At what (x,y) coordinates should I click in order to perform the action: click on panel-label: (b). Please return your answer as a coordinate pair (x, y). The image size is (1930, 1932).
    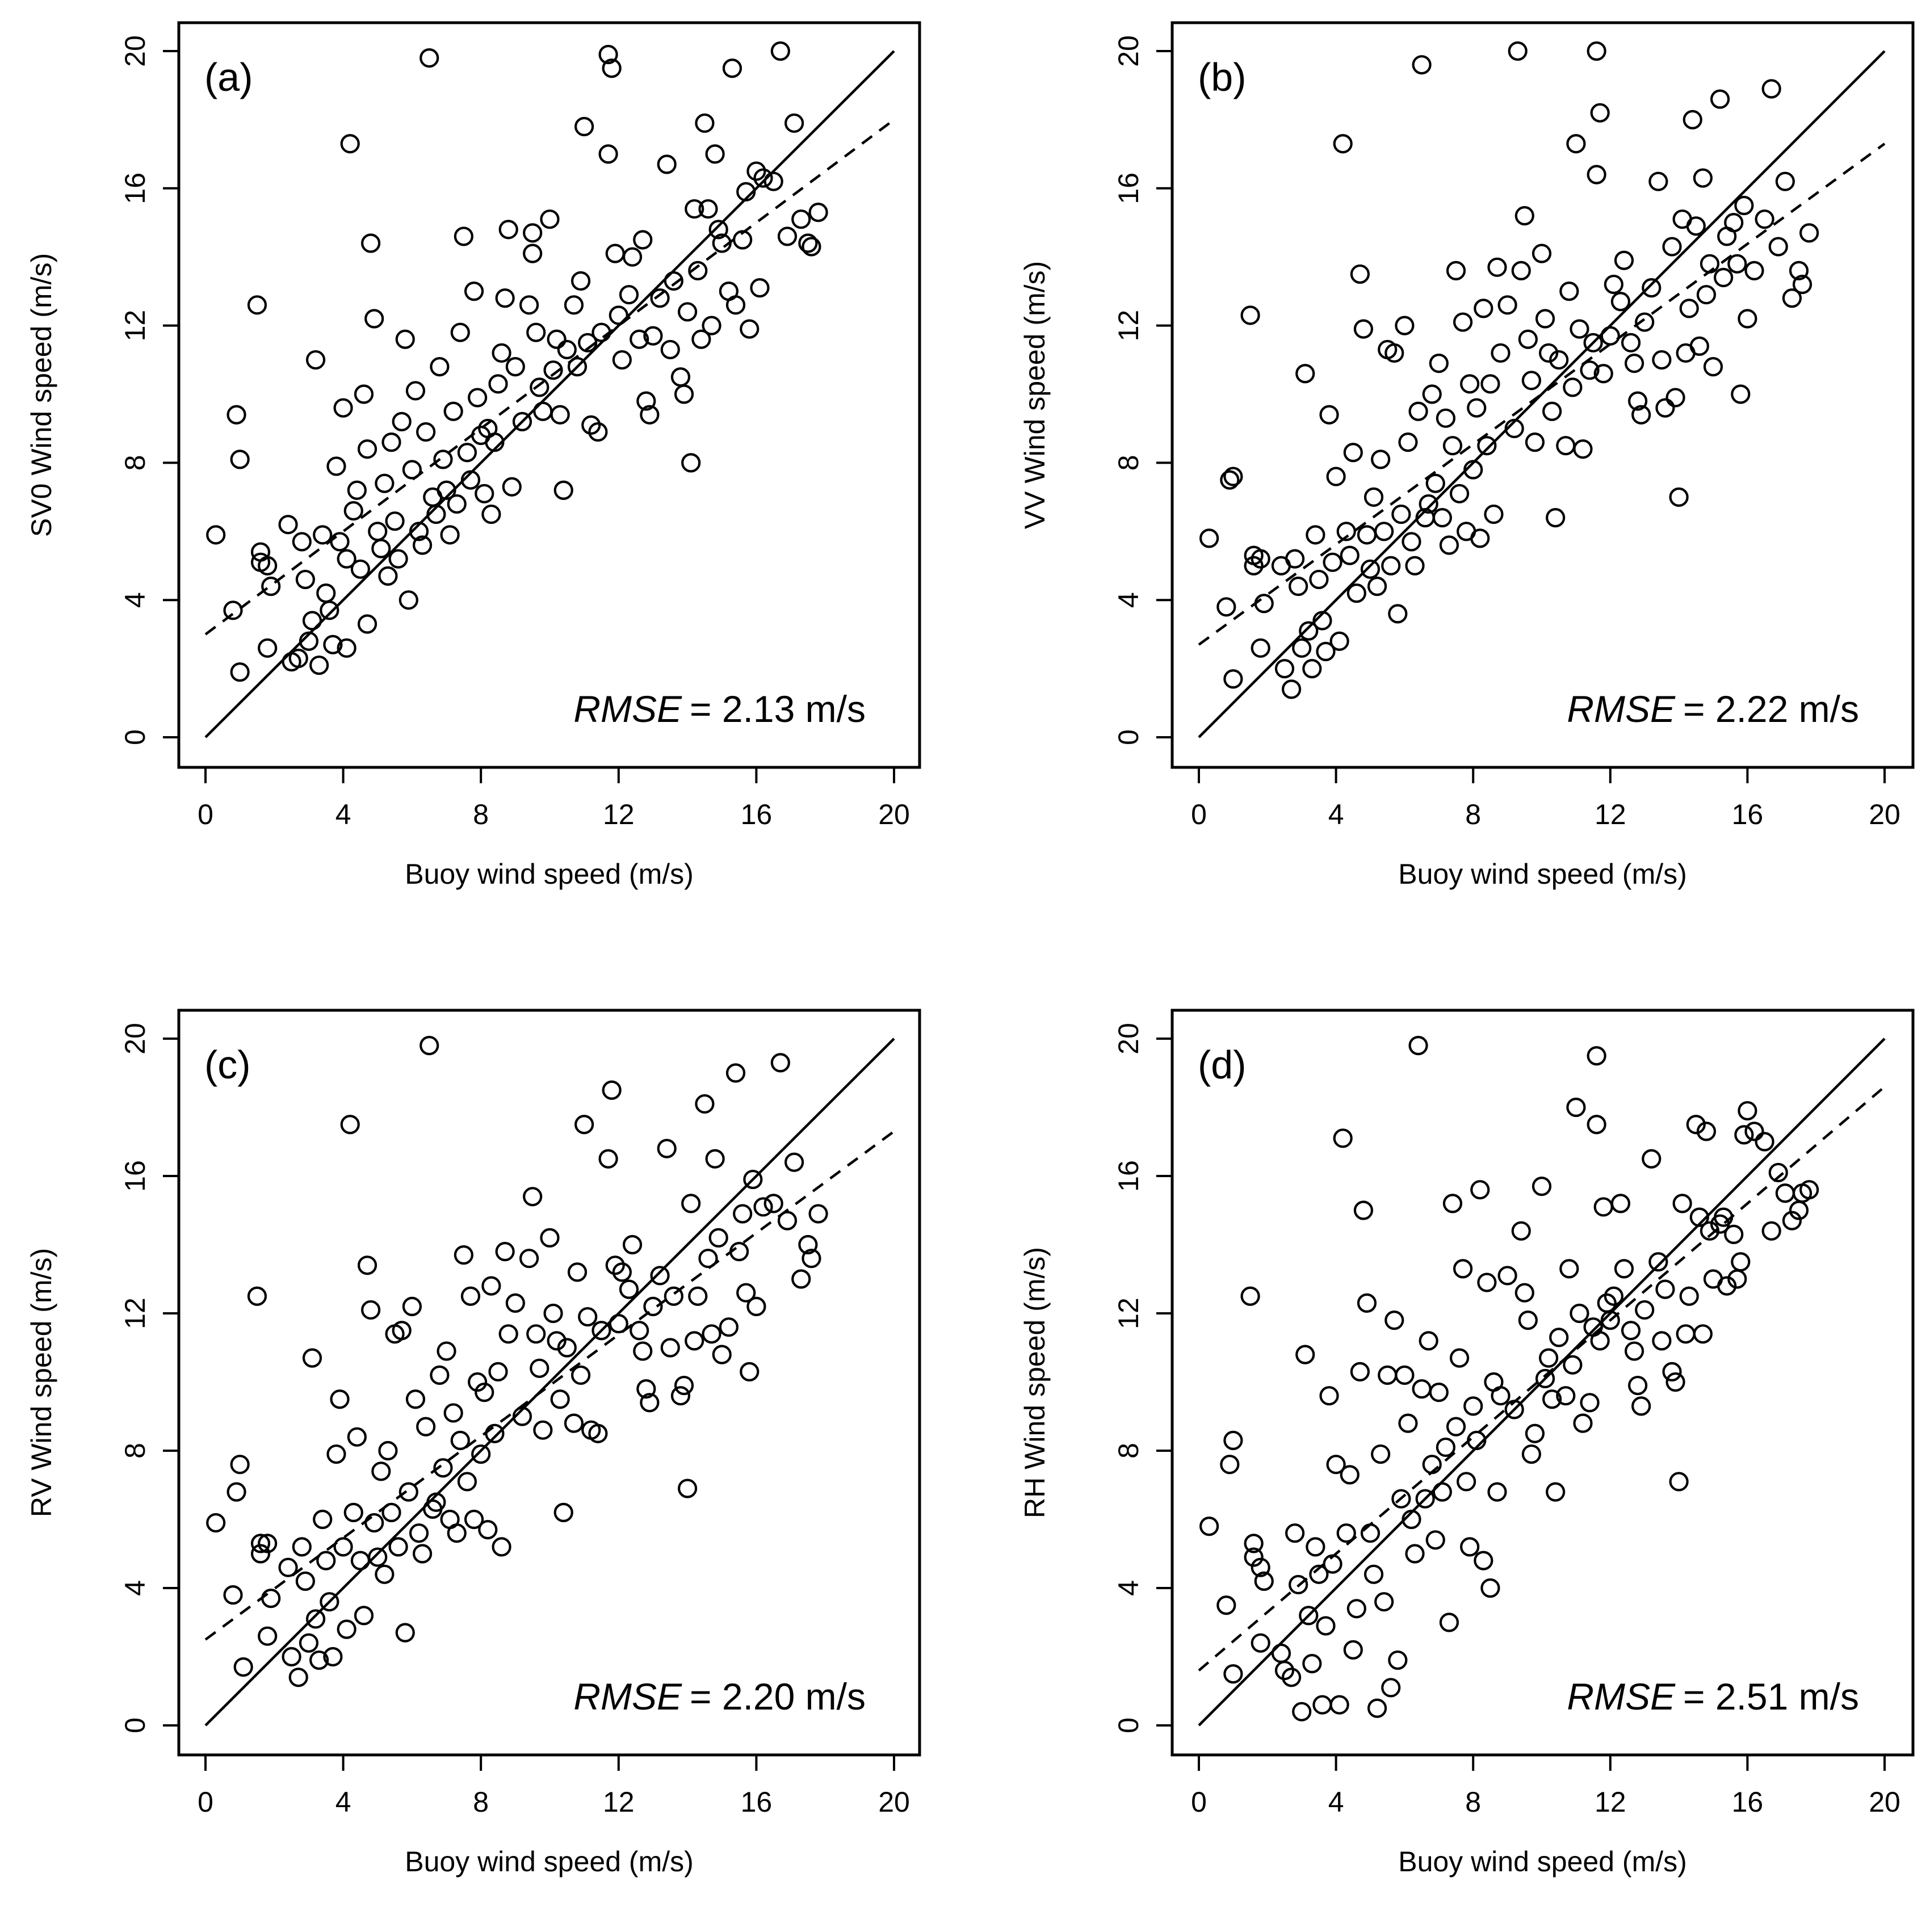
    Looking at the image, I should click on (1222, 77).